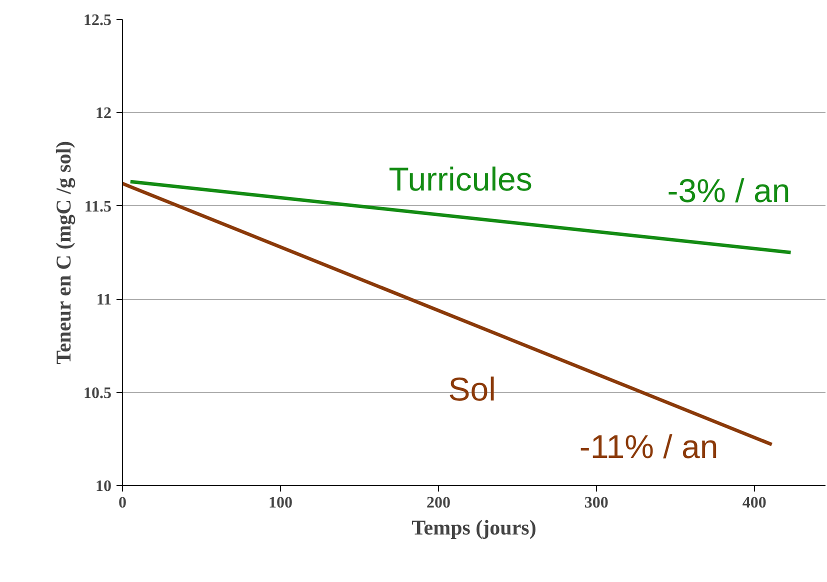 The image size is (827, 582). Describe the element at coordinates (104, 486) in the screenshot. I see `y-tick-label: 10` at that location.